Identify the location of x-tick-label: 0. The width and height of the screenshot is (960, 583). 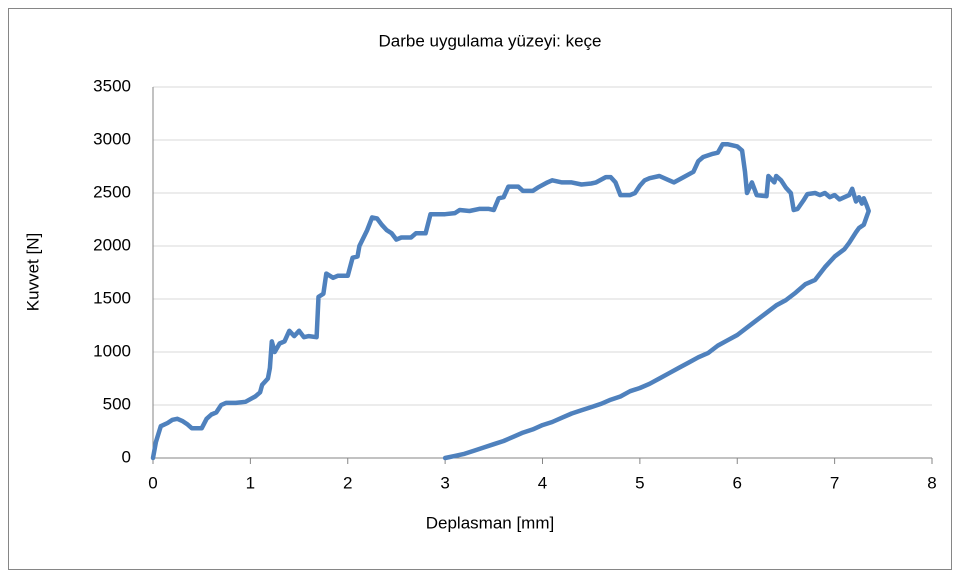
(152, 482).